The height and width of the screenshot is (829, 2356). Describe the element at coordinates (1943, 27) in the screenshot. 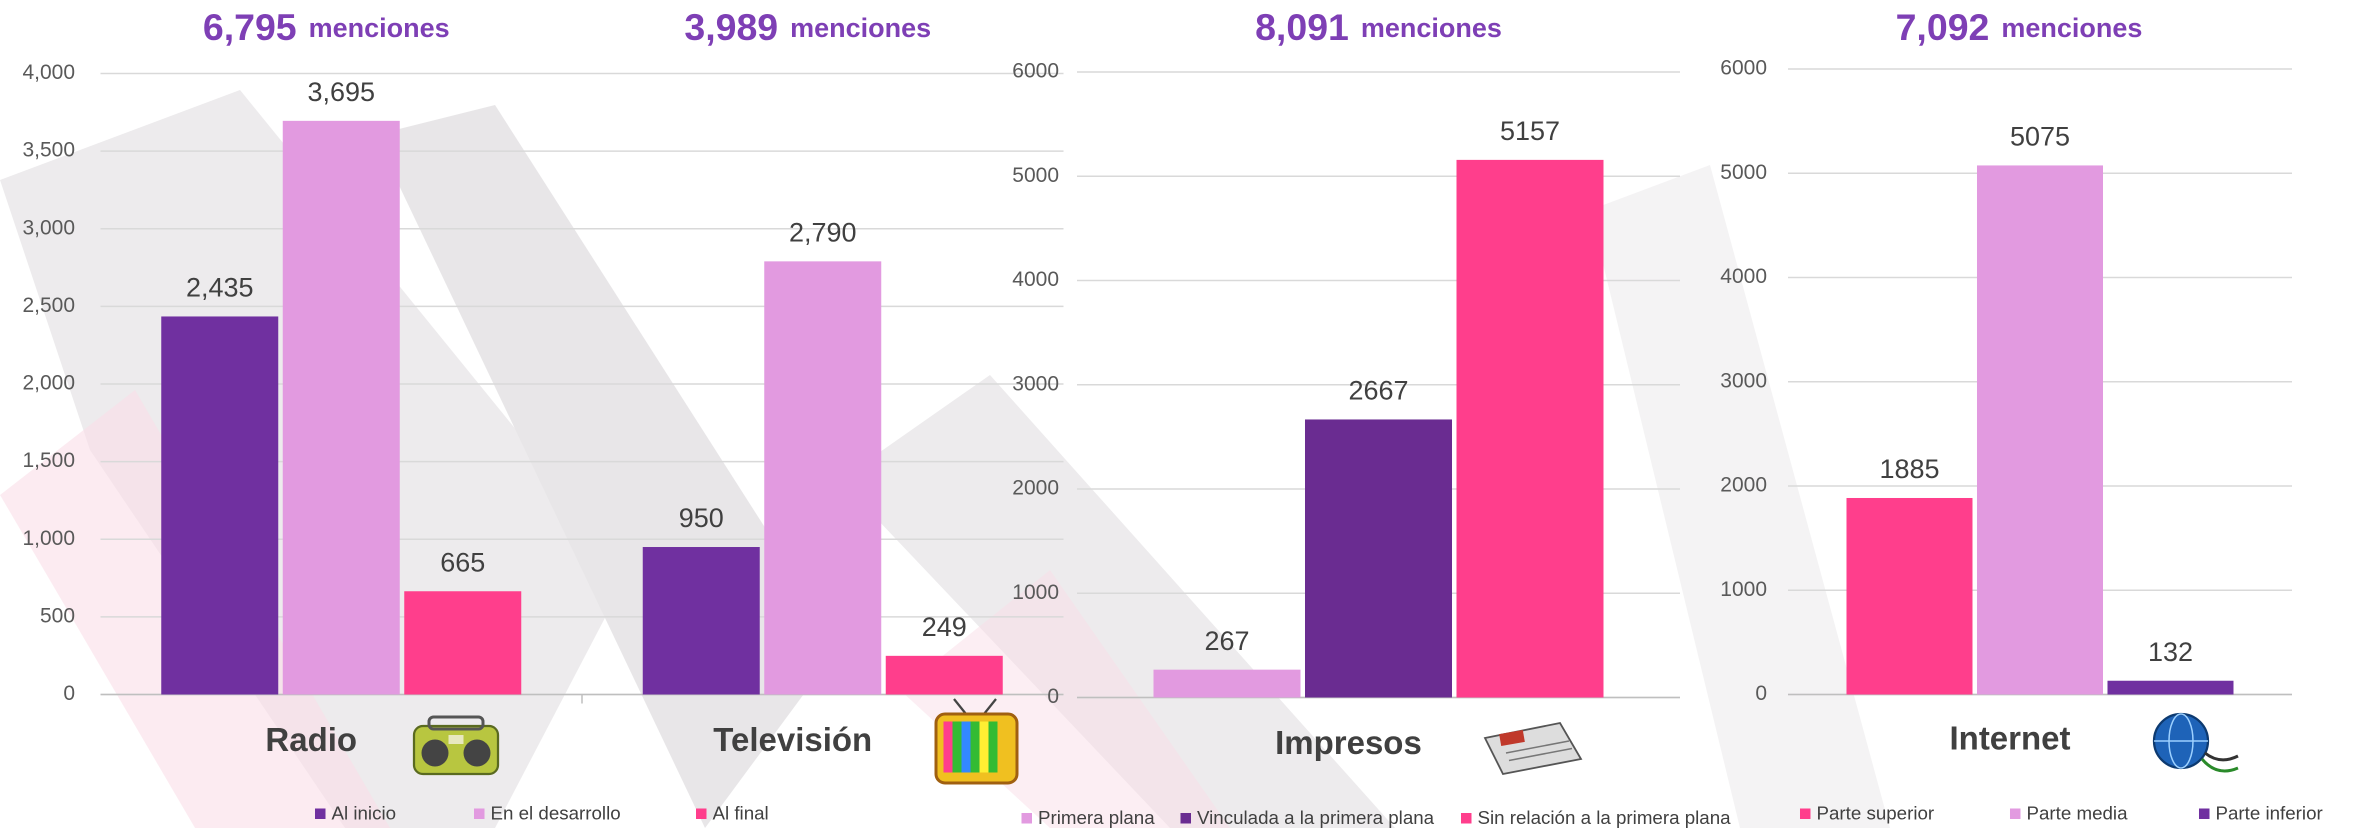

I see `mentions-number: 7,092` at that location.